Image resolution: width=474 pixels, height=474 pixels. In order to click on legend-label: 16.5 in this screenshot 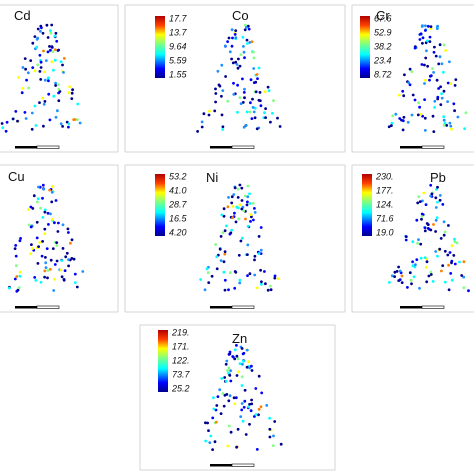, I will do `click(178, 218)`.